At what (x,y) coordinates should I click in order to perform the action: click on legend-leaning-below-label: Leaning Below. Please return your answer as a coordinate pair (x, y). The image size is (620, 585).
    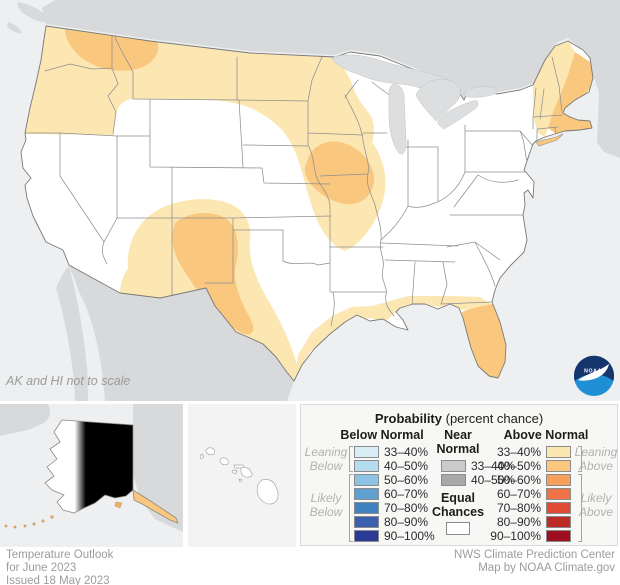
    Looking at the image, I should click on (326, 459).